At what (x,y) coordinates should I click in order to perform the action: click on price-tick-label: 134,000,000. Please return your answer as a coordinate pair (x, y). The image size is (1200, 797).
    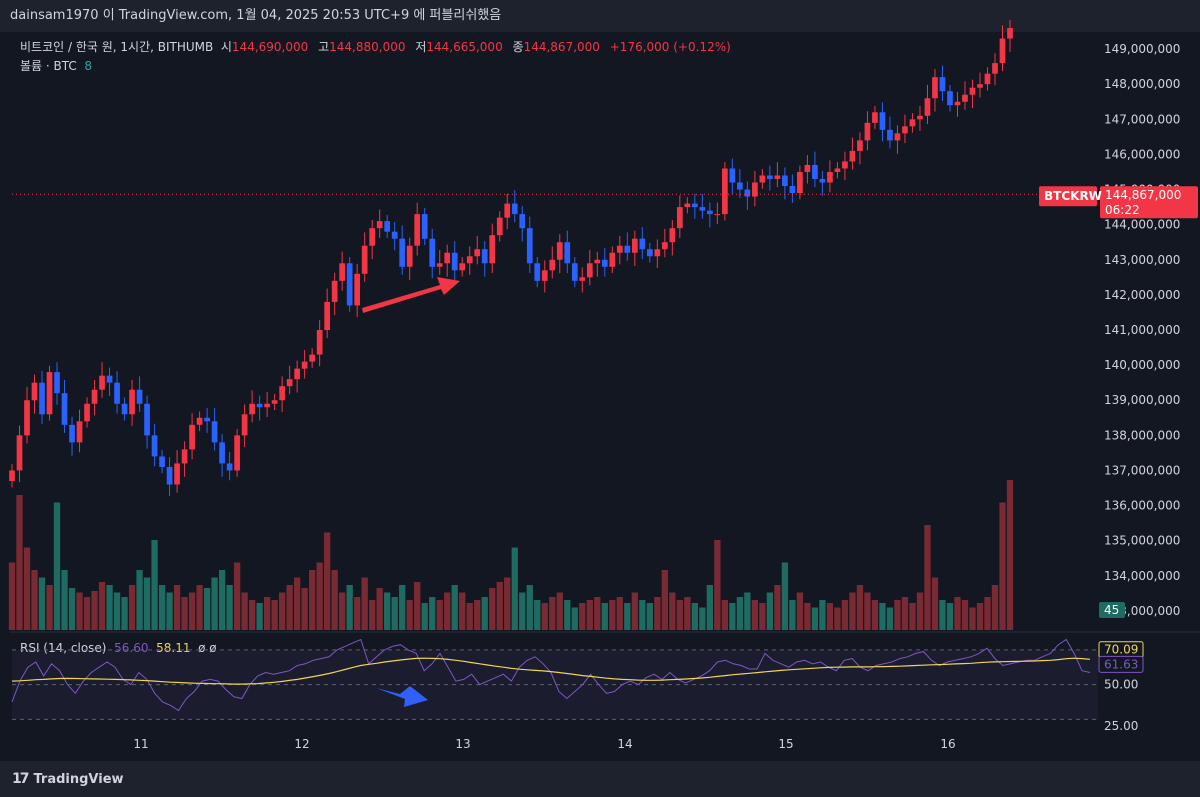
    Looking at the image, I should click on (1142, 576).